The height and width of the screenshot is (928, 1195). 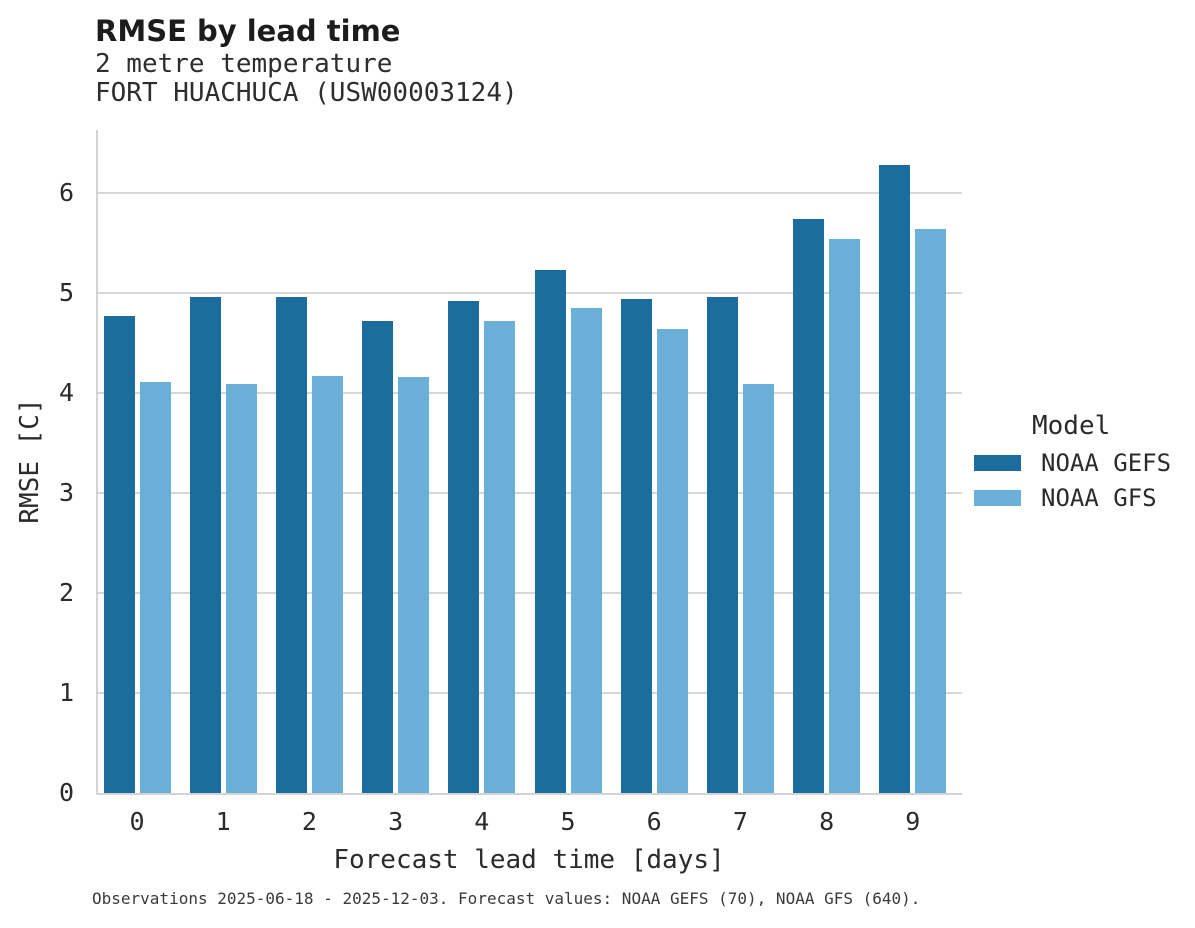 I want to click on legend-swatch-noaa-gefs, so click(x=997, y=463).